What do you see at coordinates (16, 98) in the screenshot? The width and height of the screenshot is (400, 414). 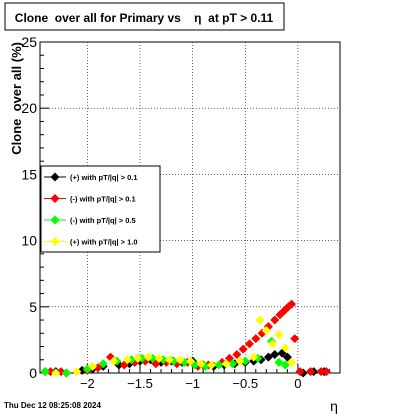 I see `y-axis-label: Clone over all (%)` at bounding box center [16, 98].